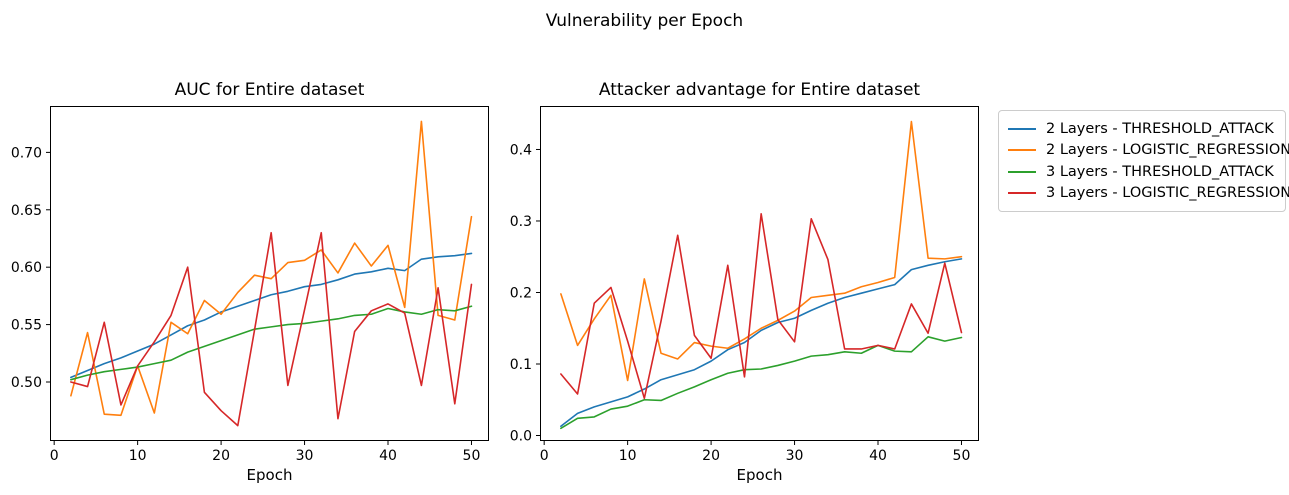 Image resolution: width=1289 pixels, height=495 pixels. Describe the element at coordinates (26, 326) in the screenshot. I see `y-tick-label: 0.55` at that location.